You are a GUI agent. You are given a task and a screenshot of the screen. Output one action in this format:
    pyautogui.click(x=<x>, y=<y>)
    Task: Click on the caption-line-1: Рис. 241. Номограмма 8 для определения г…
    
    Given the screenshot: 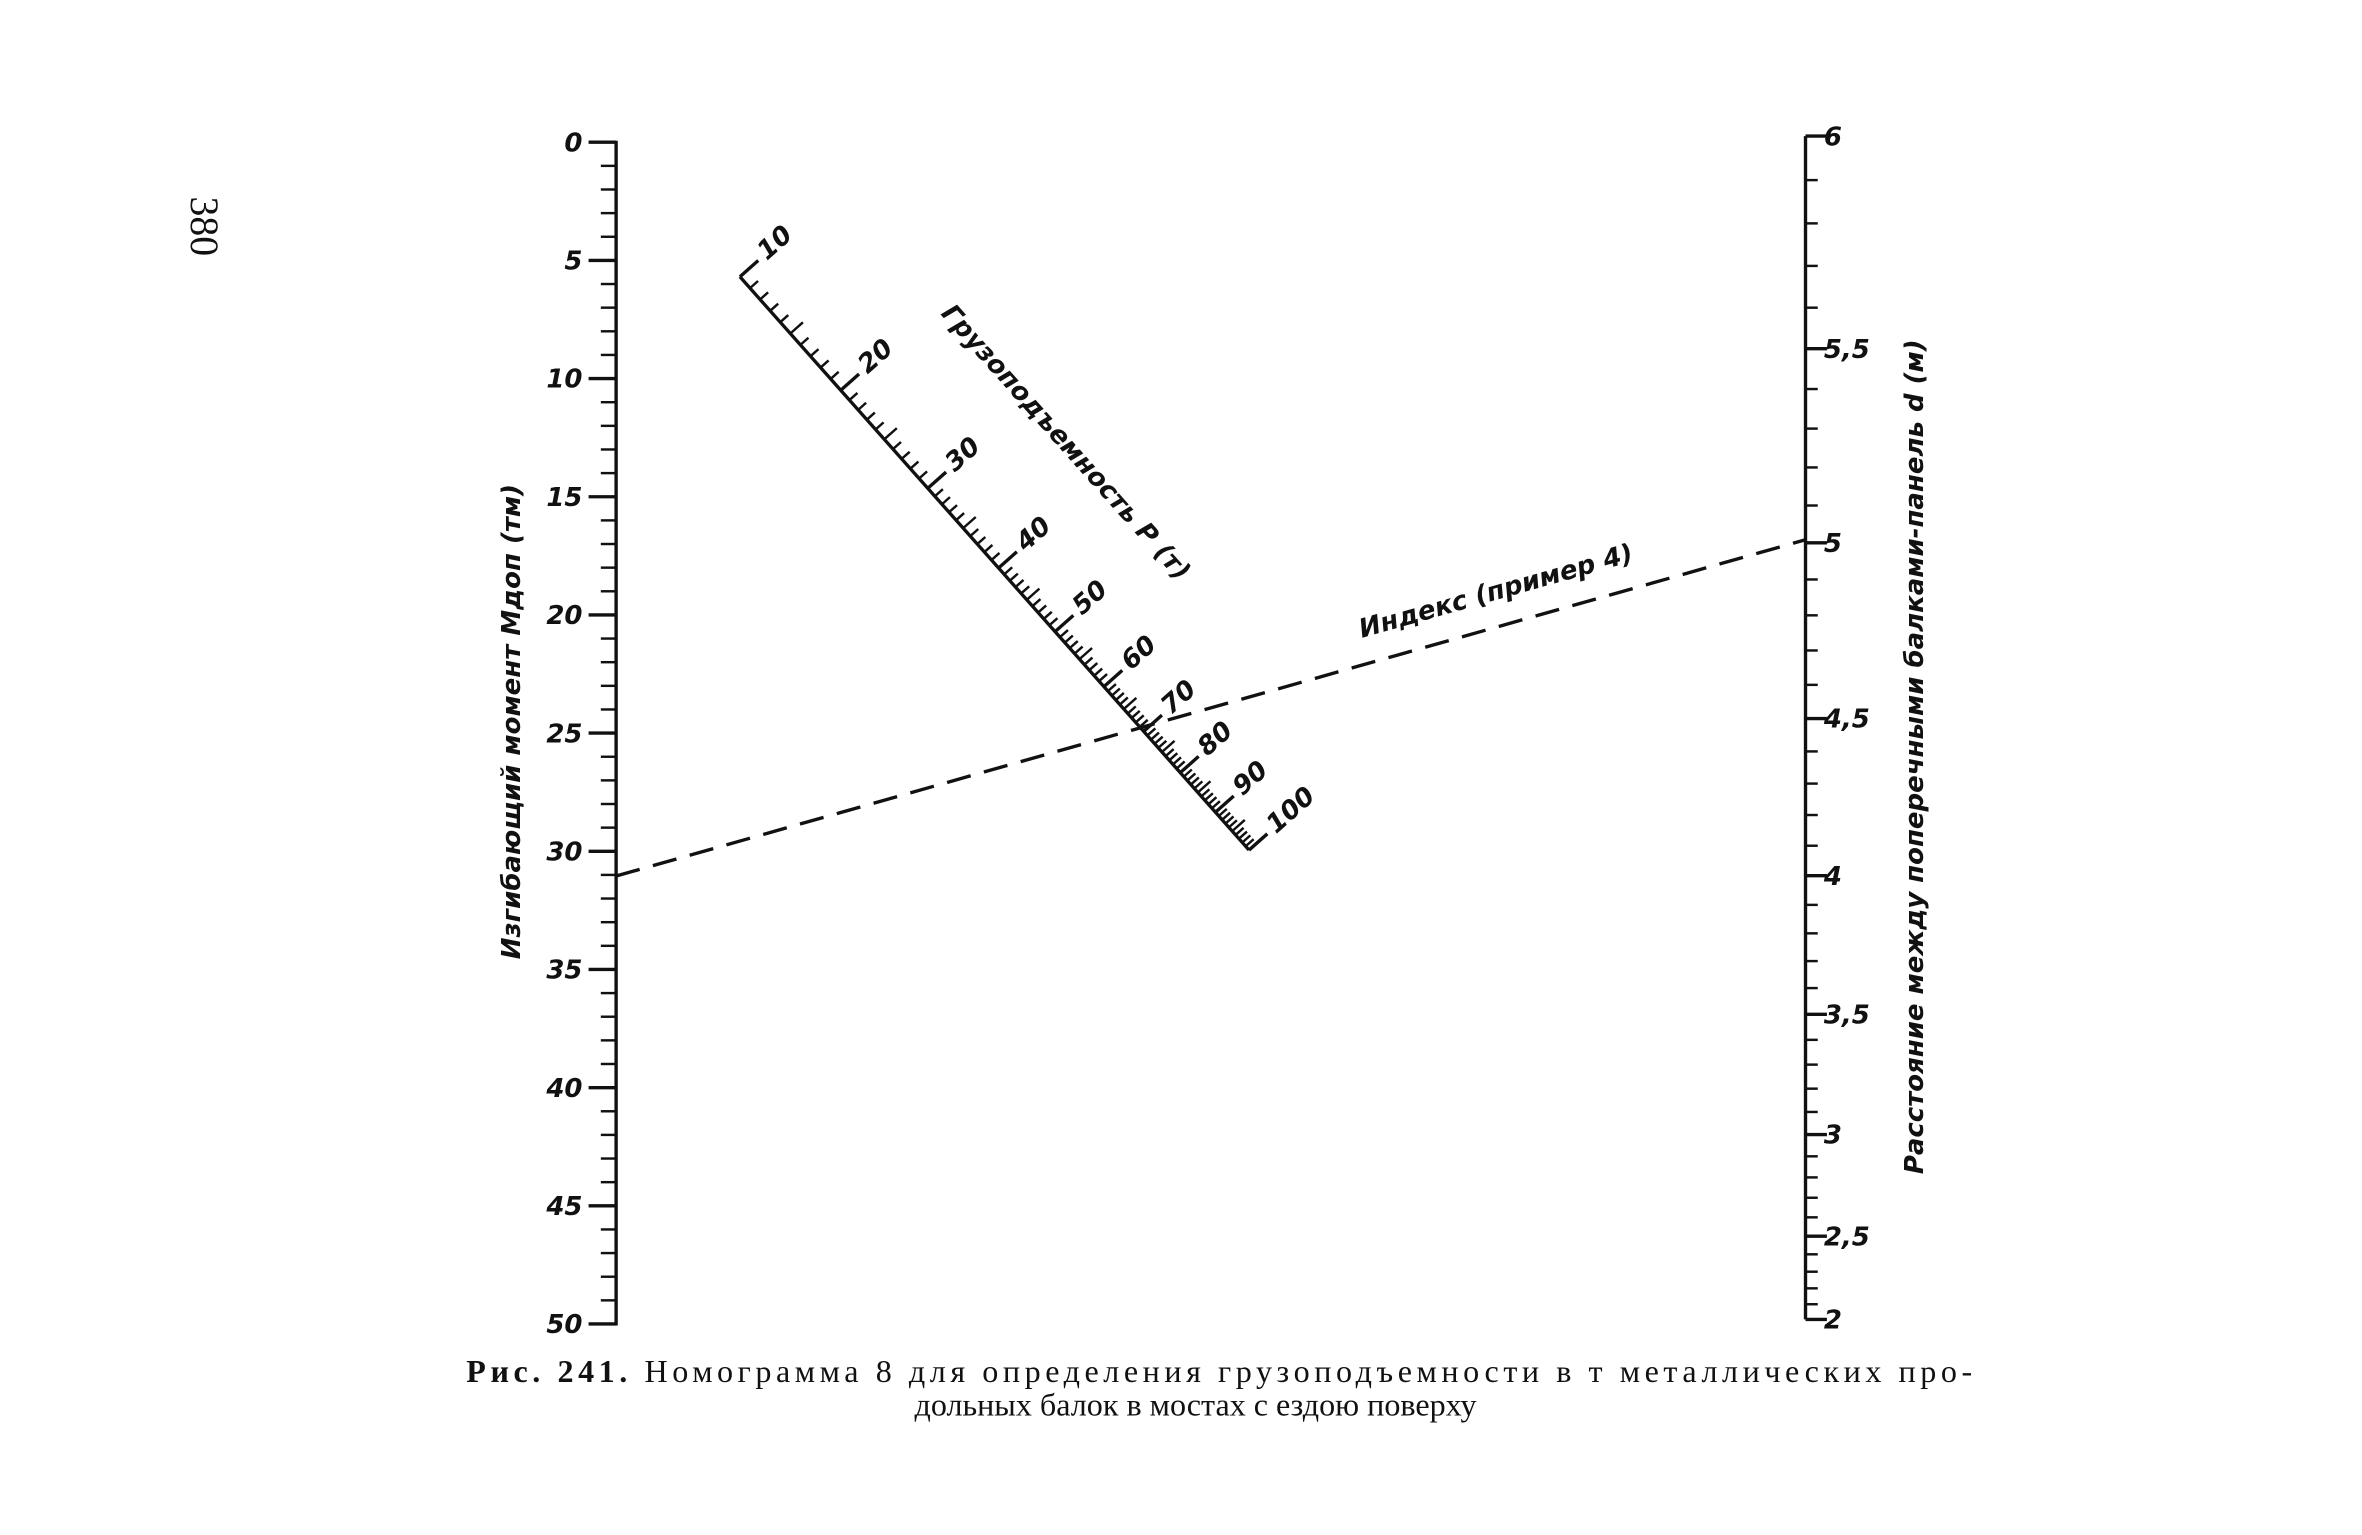 What is the action you would take?
    pyautogui.click(x=1219, y=1371)
    